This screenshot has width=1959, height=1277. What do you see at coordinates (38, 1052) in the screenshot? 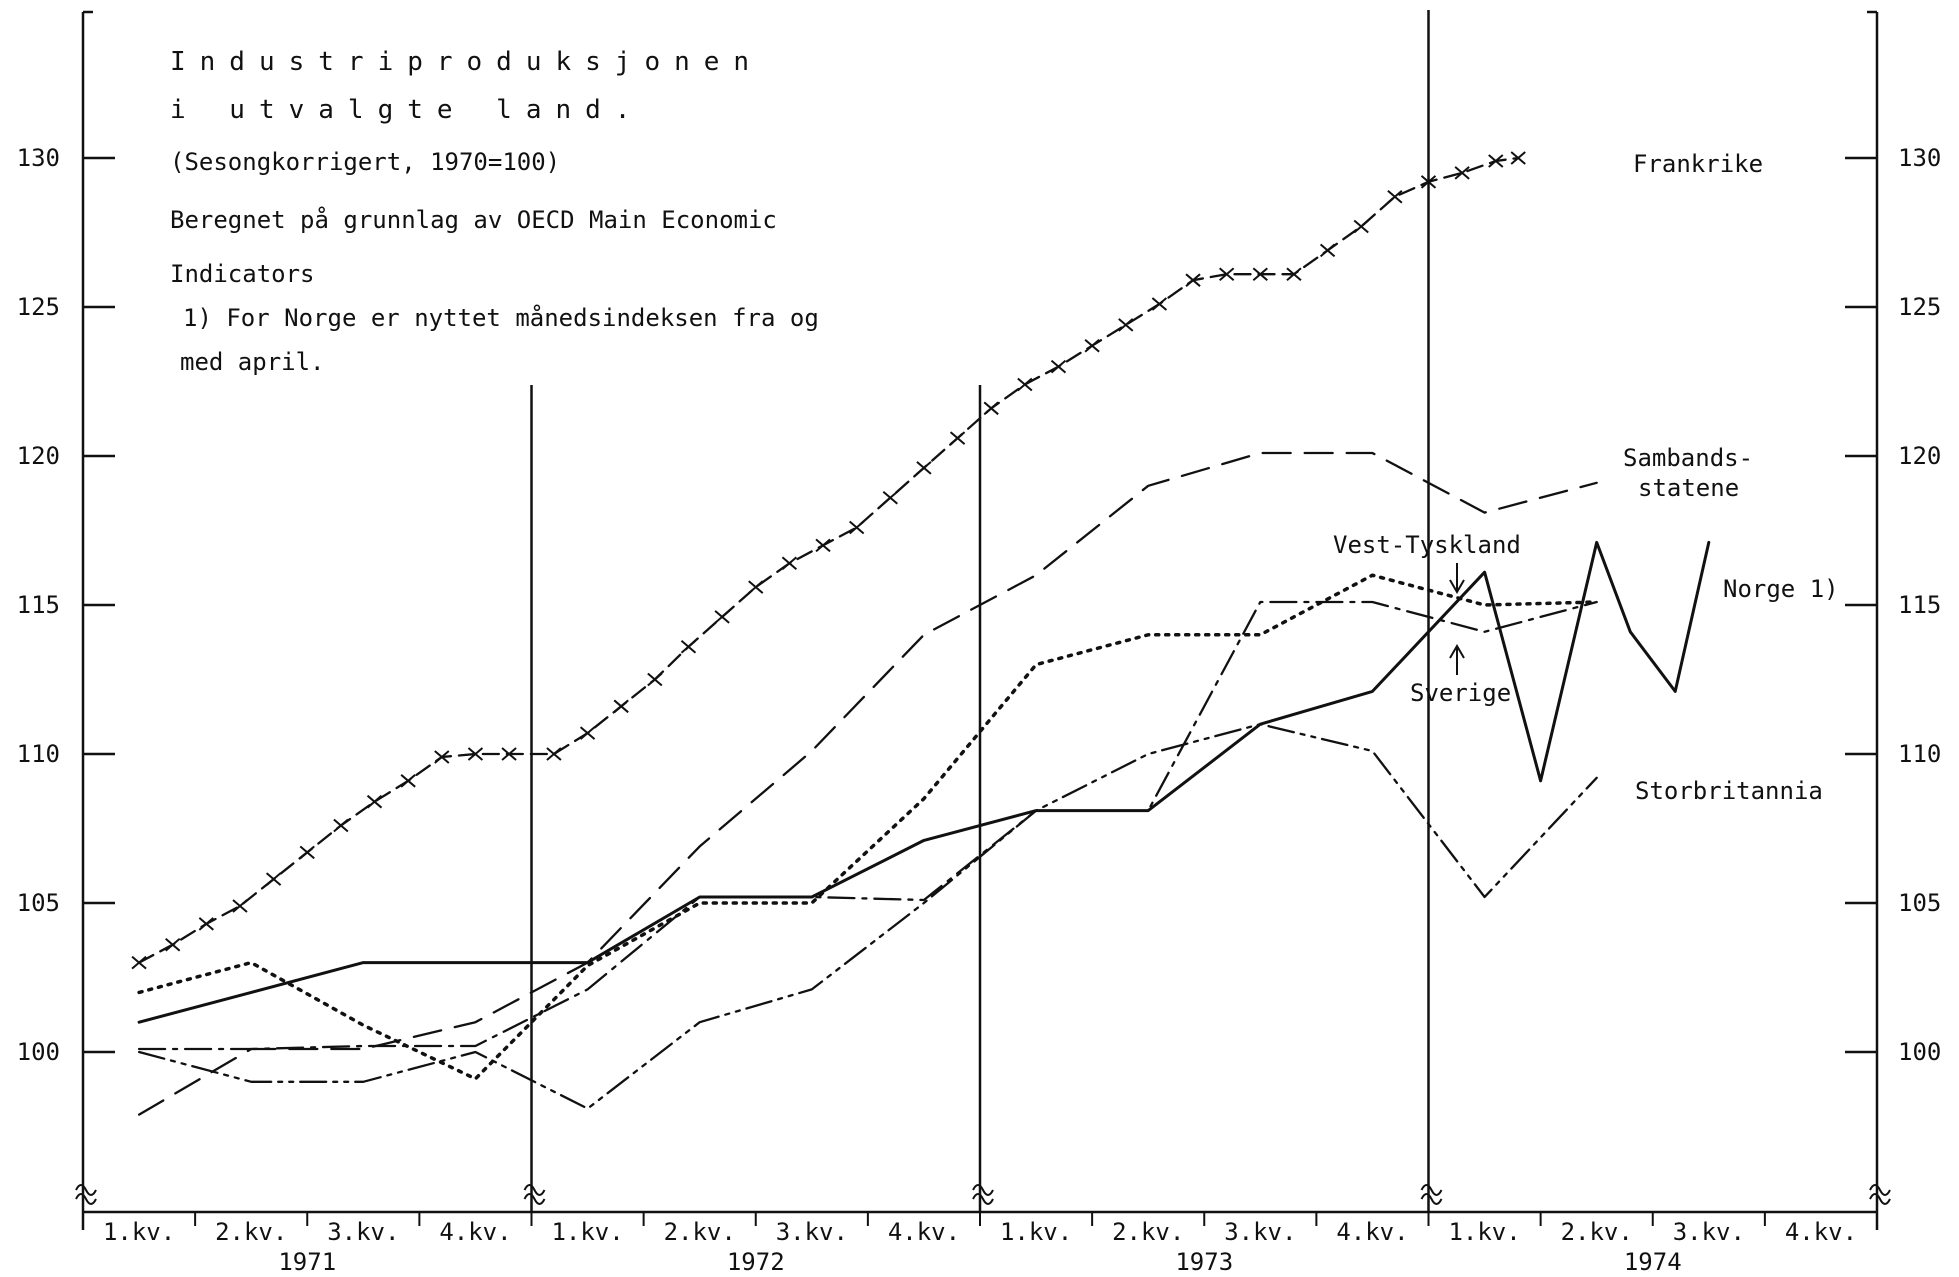
I see `left-tick-label-100: 100` at bounding box center [38, 1052].